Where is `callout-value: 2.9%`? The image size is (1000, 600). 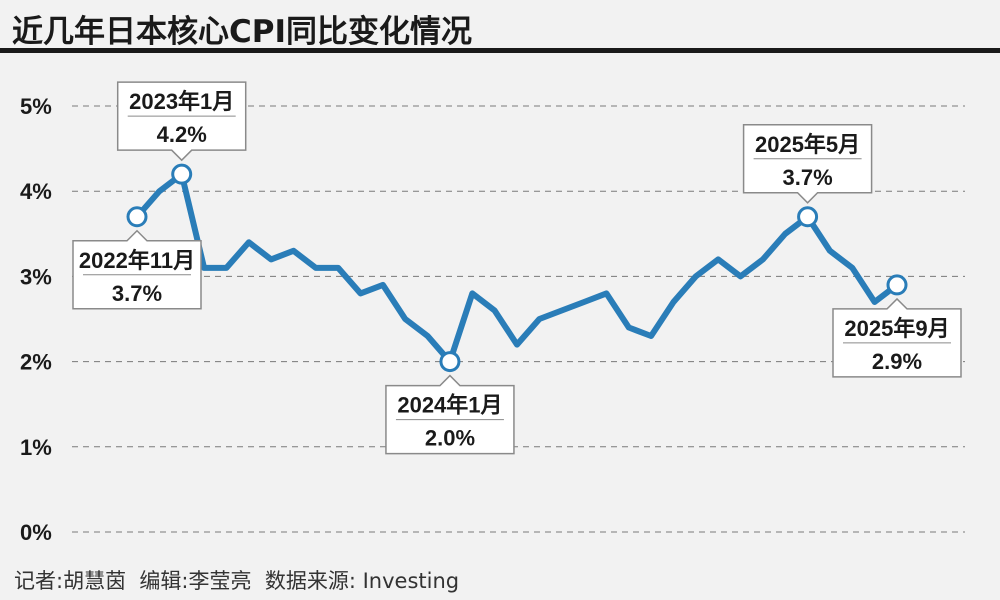
callout-value: 2.9% is located at coordinates (897, 361).